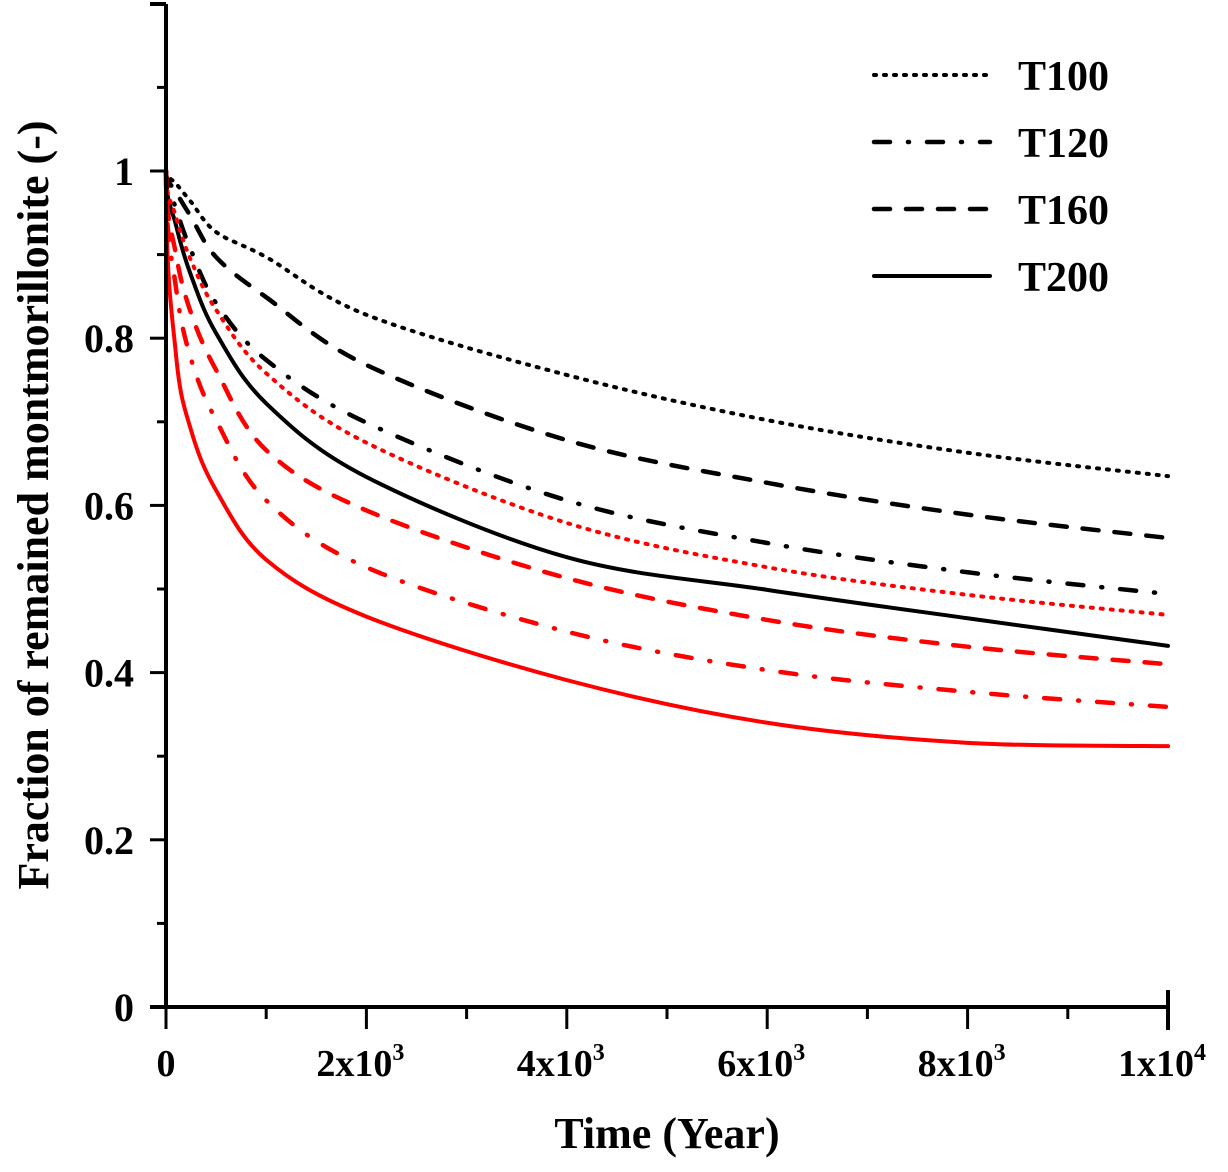  I want to click on x-tick-label: 8x10³, so click(962, 1062).